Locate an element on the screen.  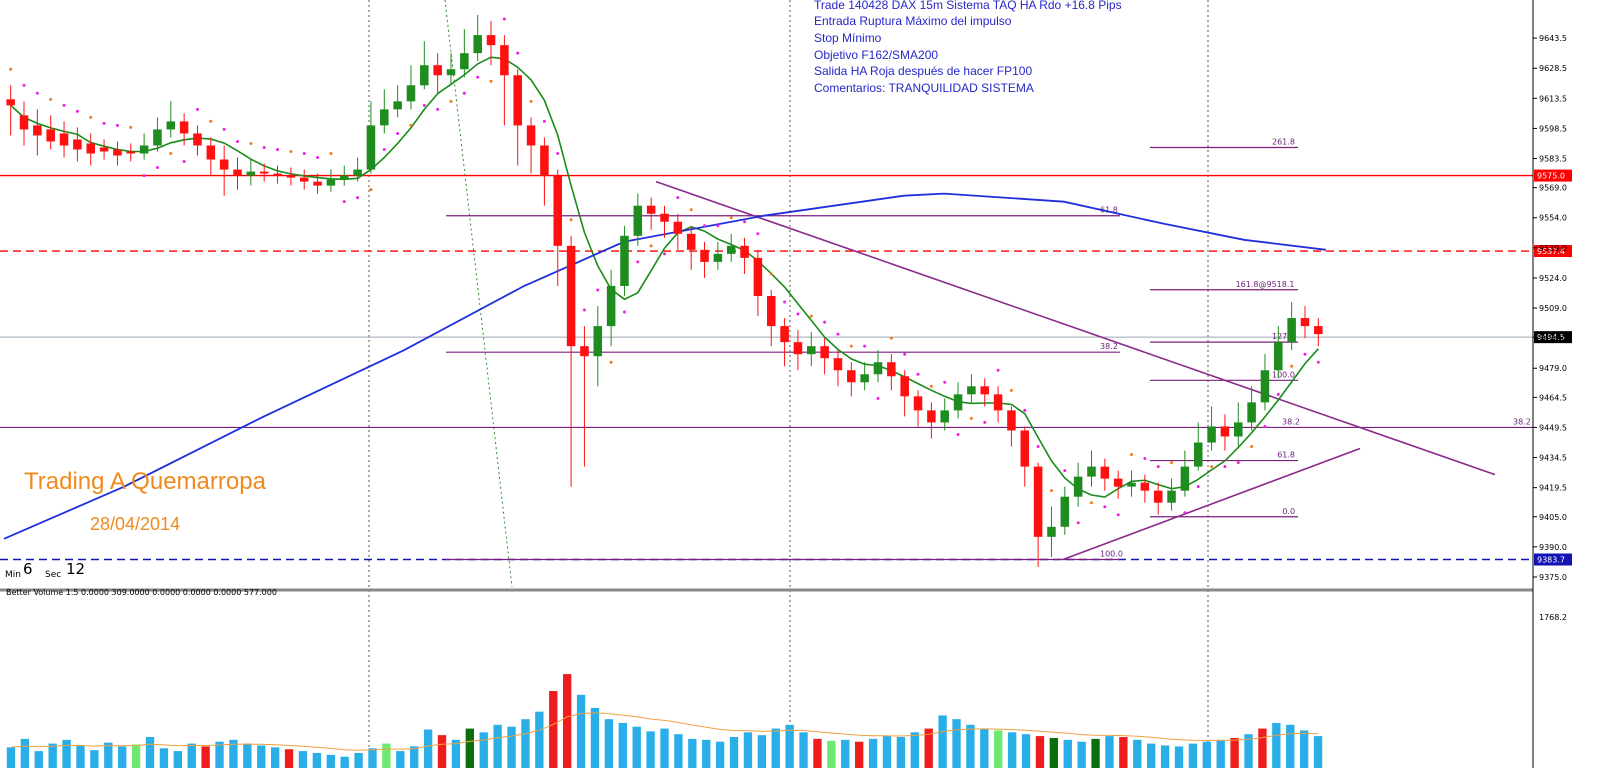
axis-tick-label-13: 9449.5 is located at coordinates (1553, 427).